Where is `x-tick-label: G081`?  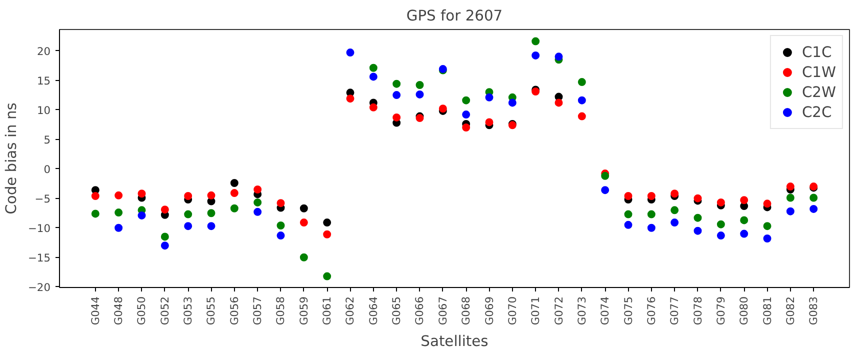
x-tick-label: G081 is located at coordinates (767, 311).